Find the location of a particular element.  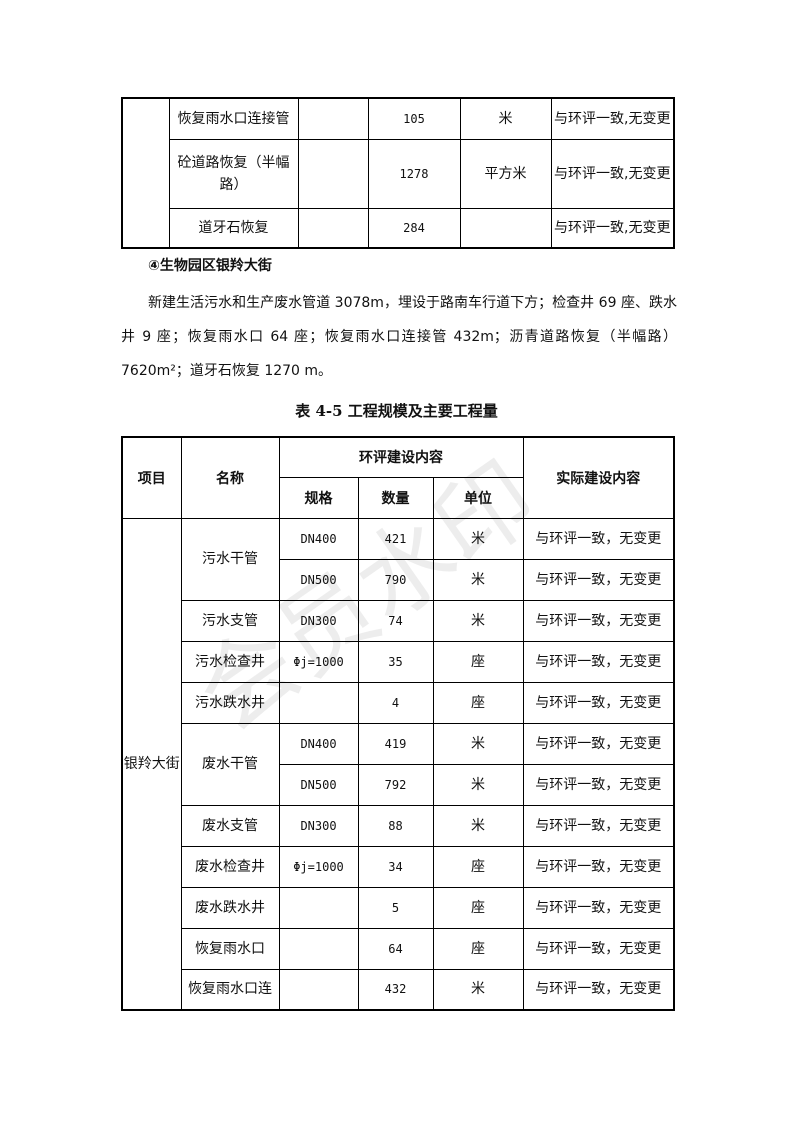

table-row: 道牙石恢复 284 与环评一致,无变更 is located at coordinates (398, 228).